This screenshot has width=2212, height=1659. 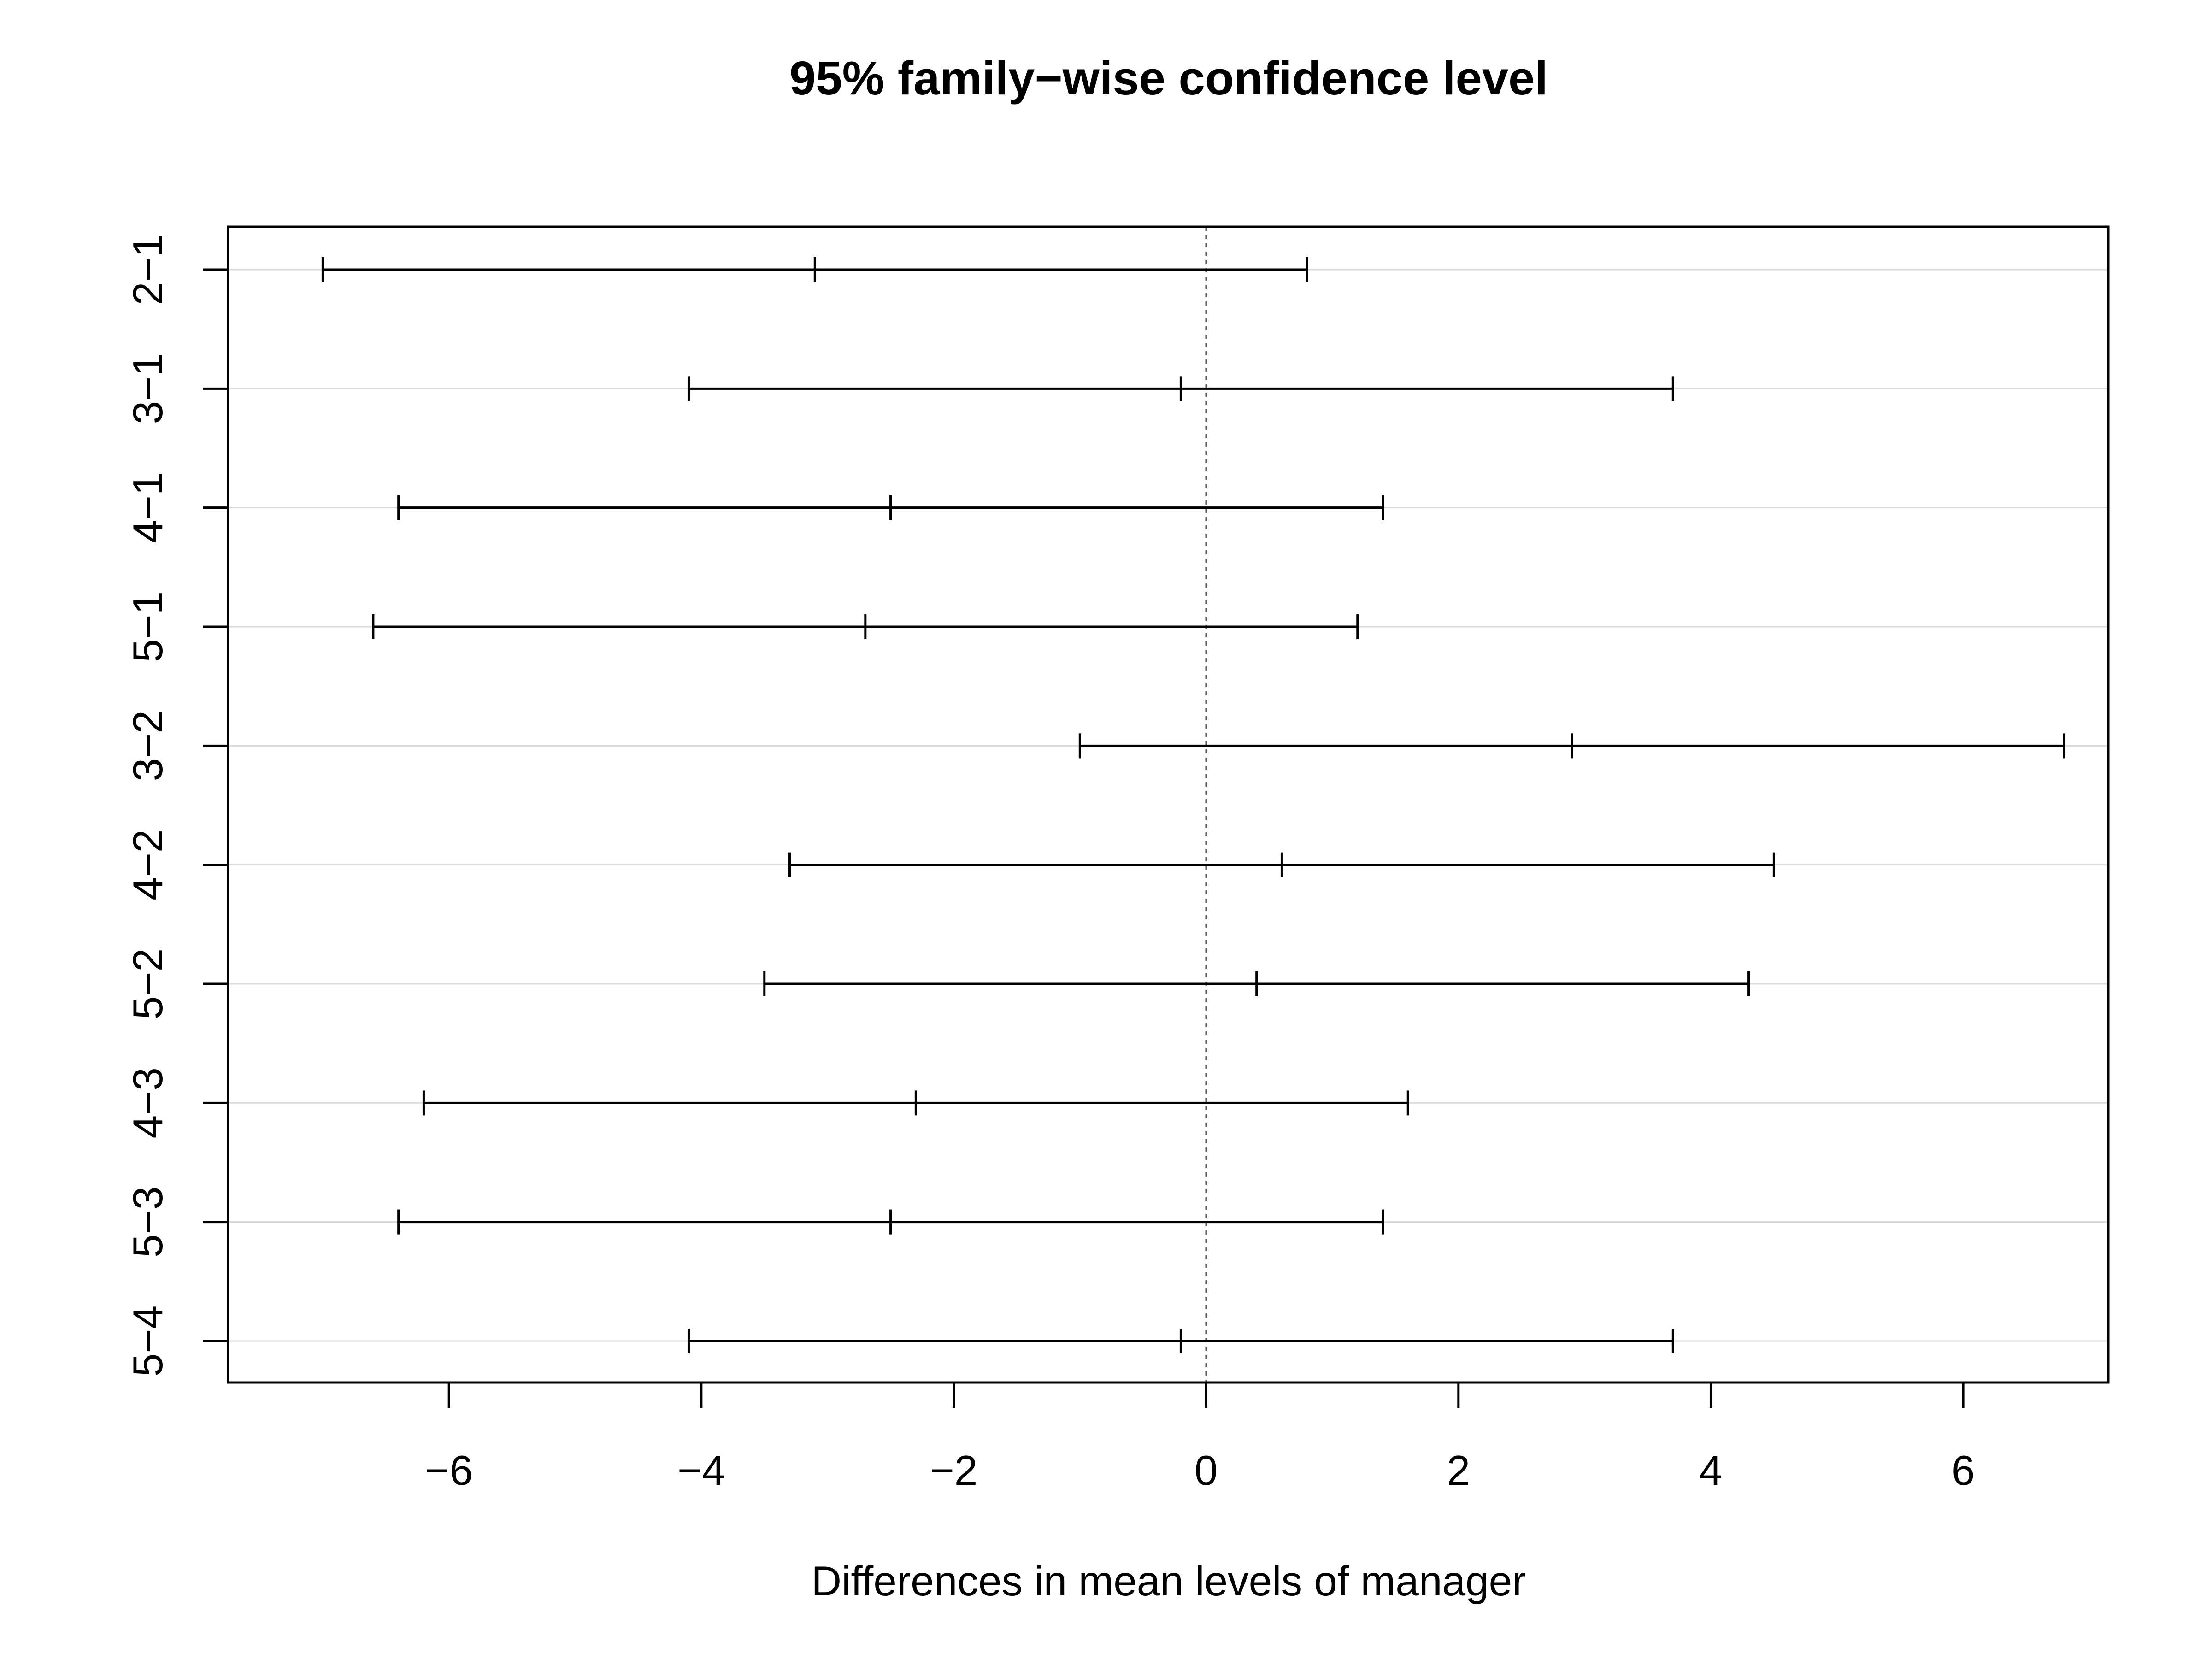 I want to click on x-tick-label: −2, so click(x=954, y=1470).